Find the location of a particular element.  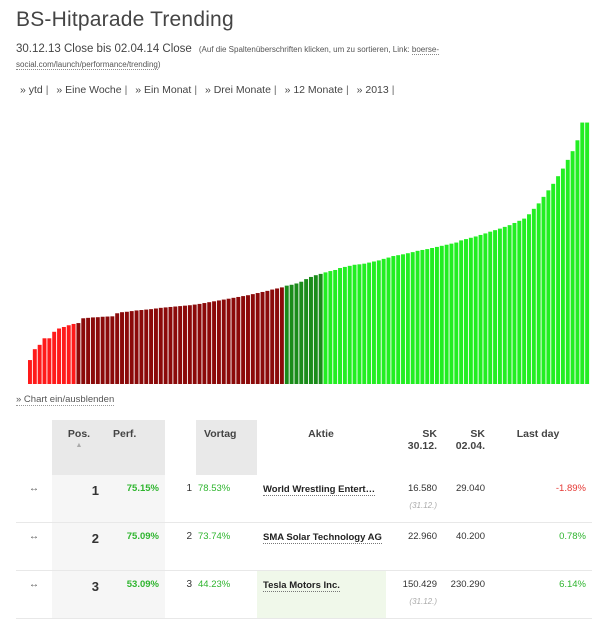

stock-link: Tesla Motors Inc. is located at coordinates (301, 586).